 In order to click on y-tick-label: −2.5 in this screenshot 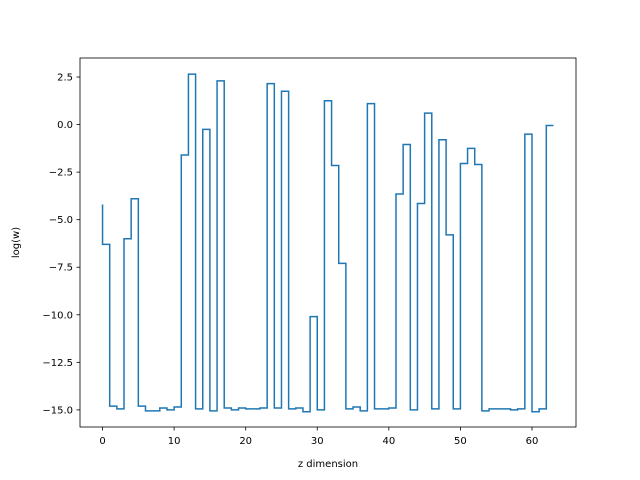, I will do `click(61, 173)`.